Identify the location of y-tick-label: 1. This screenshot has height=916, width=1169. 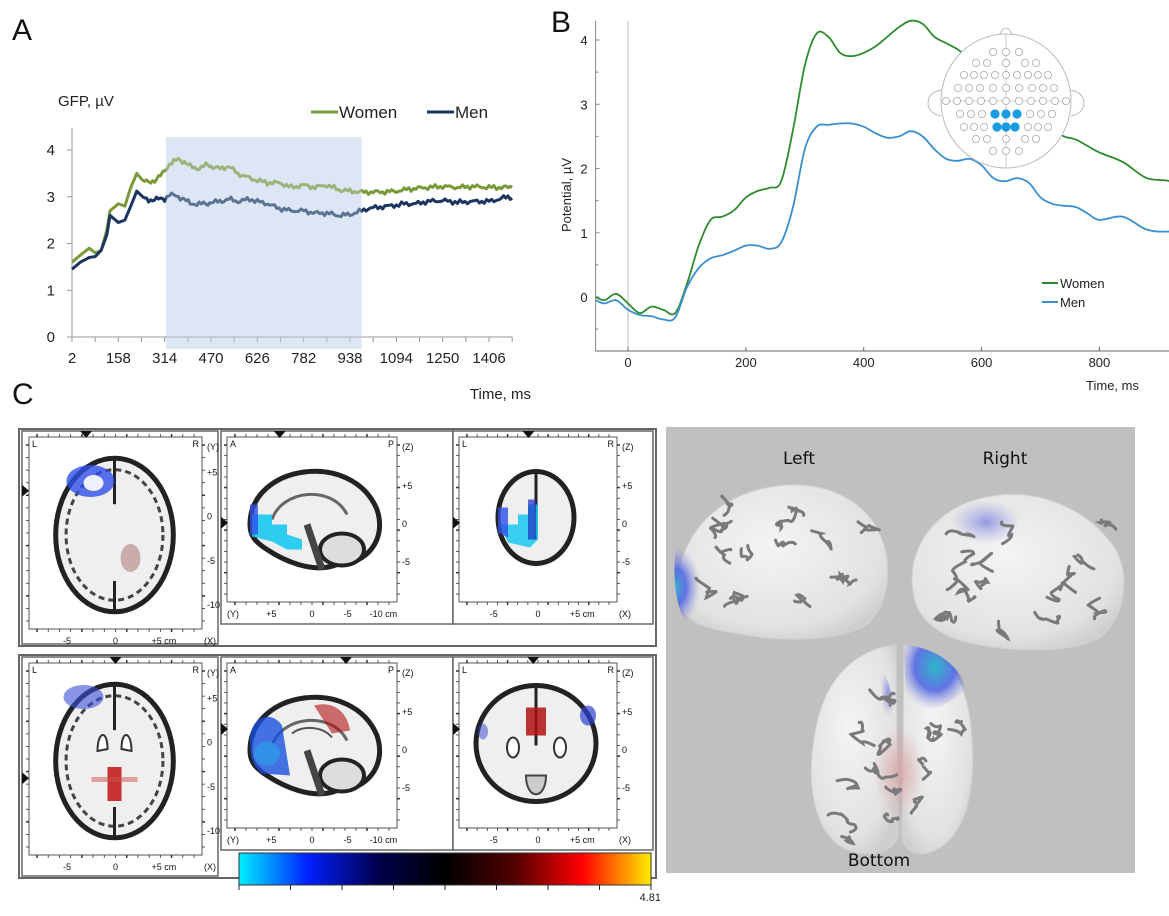
(51, 290).